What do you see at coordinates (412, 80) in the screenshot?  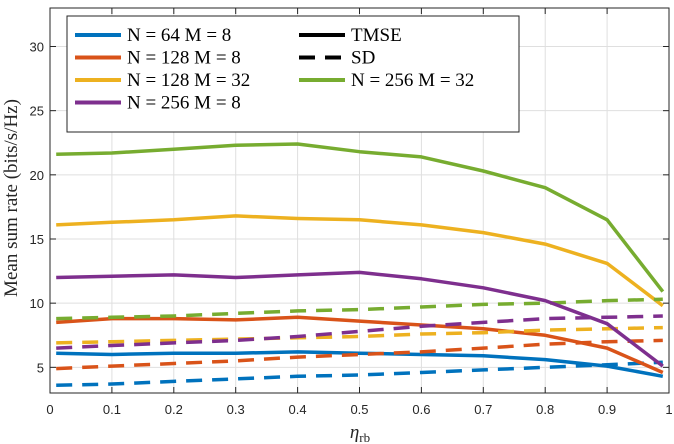 I see `legend-label: N = 256 M = 32` at bounding box center [412, 80].